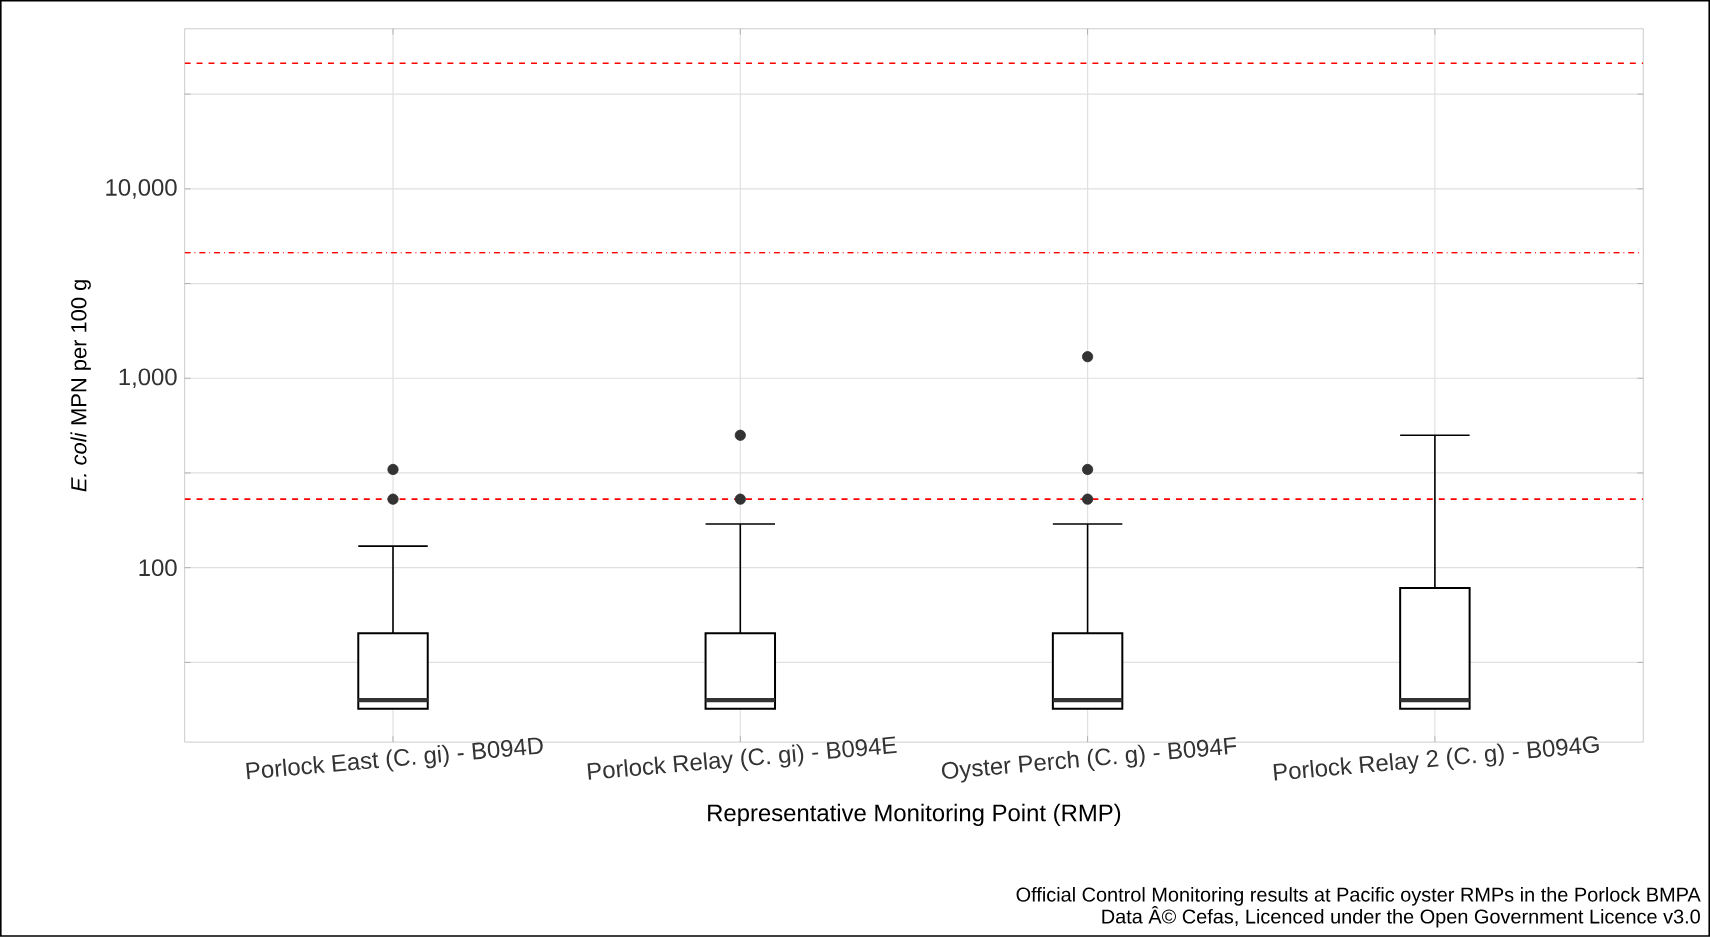 Image resolution: width=1710 pixels, height=937 pixels. I want to click on x-axis-title: Representative Monitoring Point (RMP), so click(914, 815).